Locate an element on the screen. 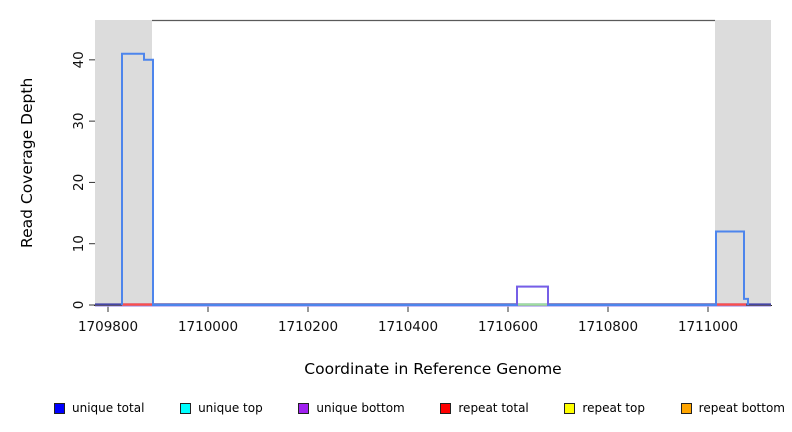 The image size is (792, 432). legend-swatch-unique-total is located at coordinates (59, 408).